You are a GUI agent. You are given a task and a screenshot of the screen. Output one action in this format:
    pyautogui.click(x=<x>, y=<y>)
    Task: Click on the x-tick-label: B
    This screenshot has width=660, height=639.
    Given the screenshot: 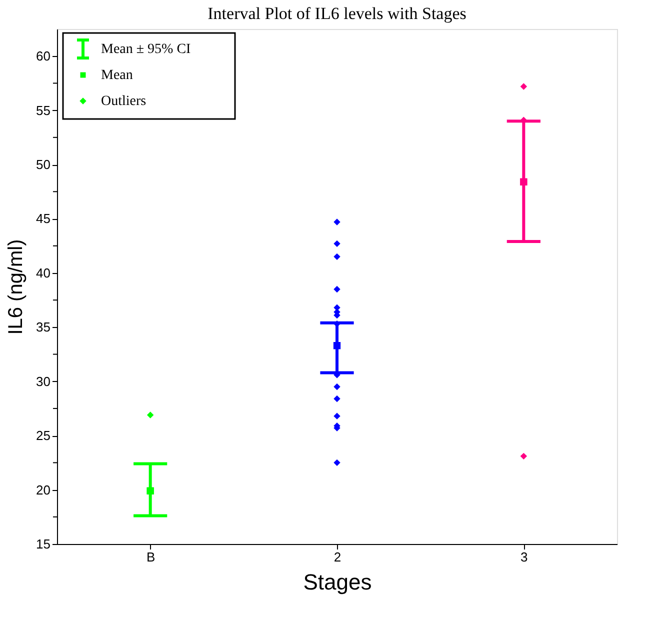 What is the action you would take?
    pyautogui.click(x=151, y=557)
    